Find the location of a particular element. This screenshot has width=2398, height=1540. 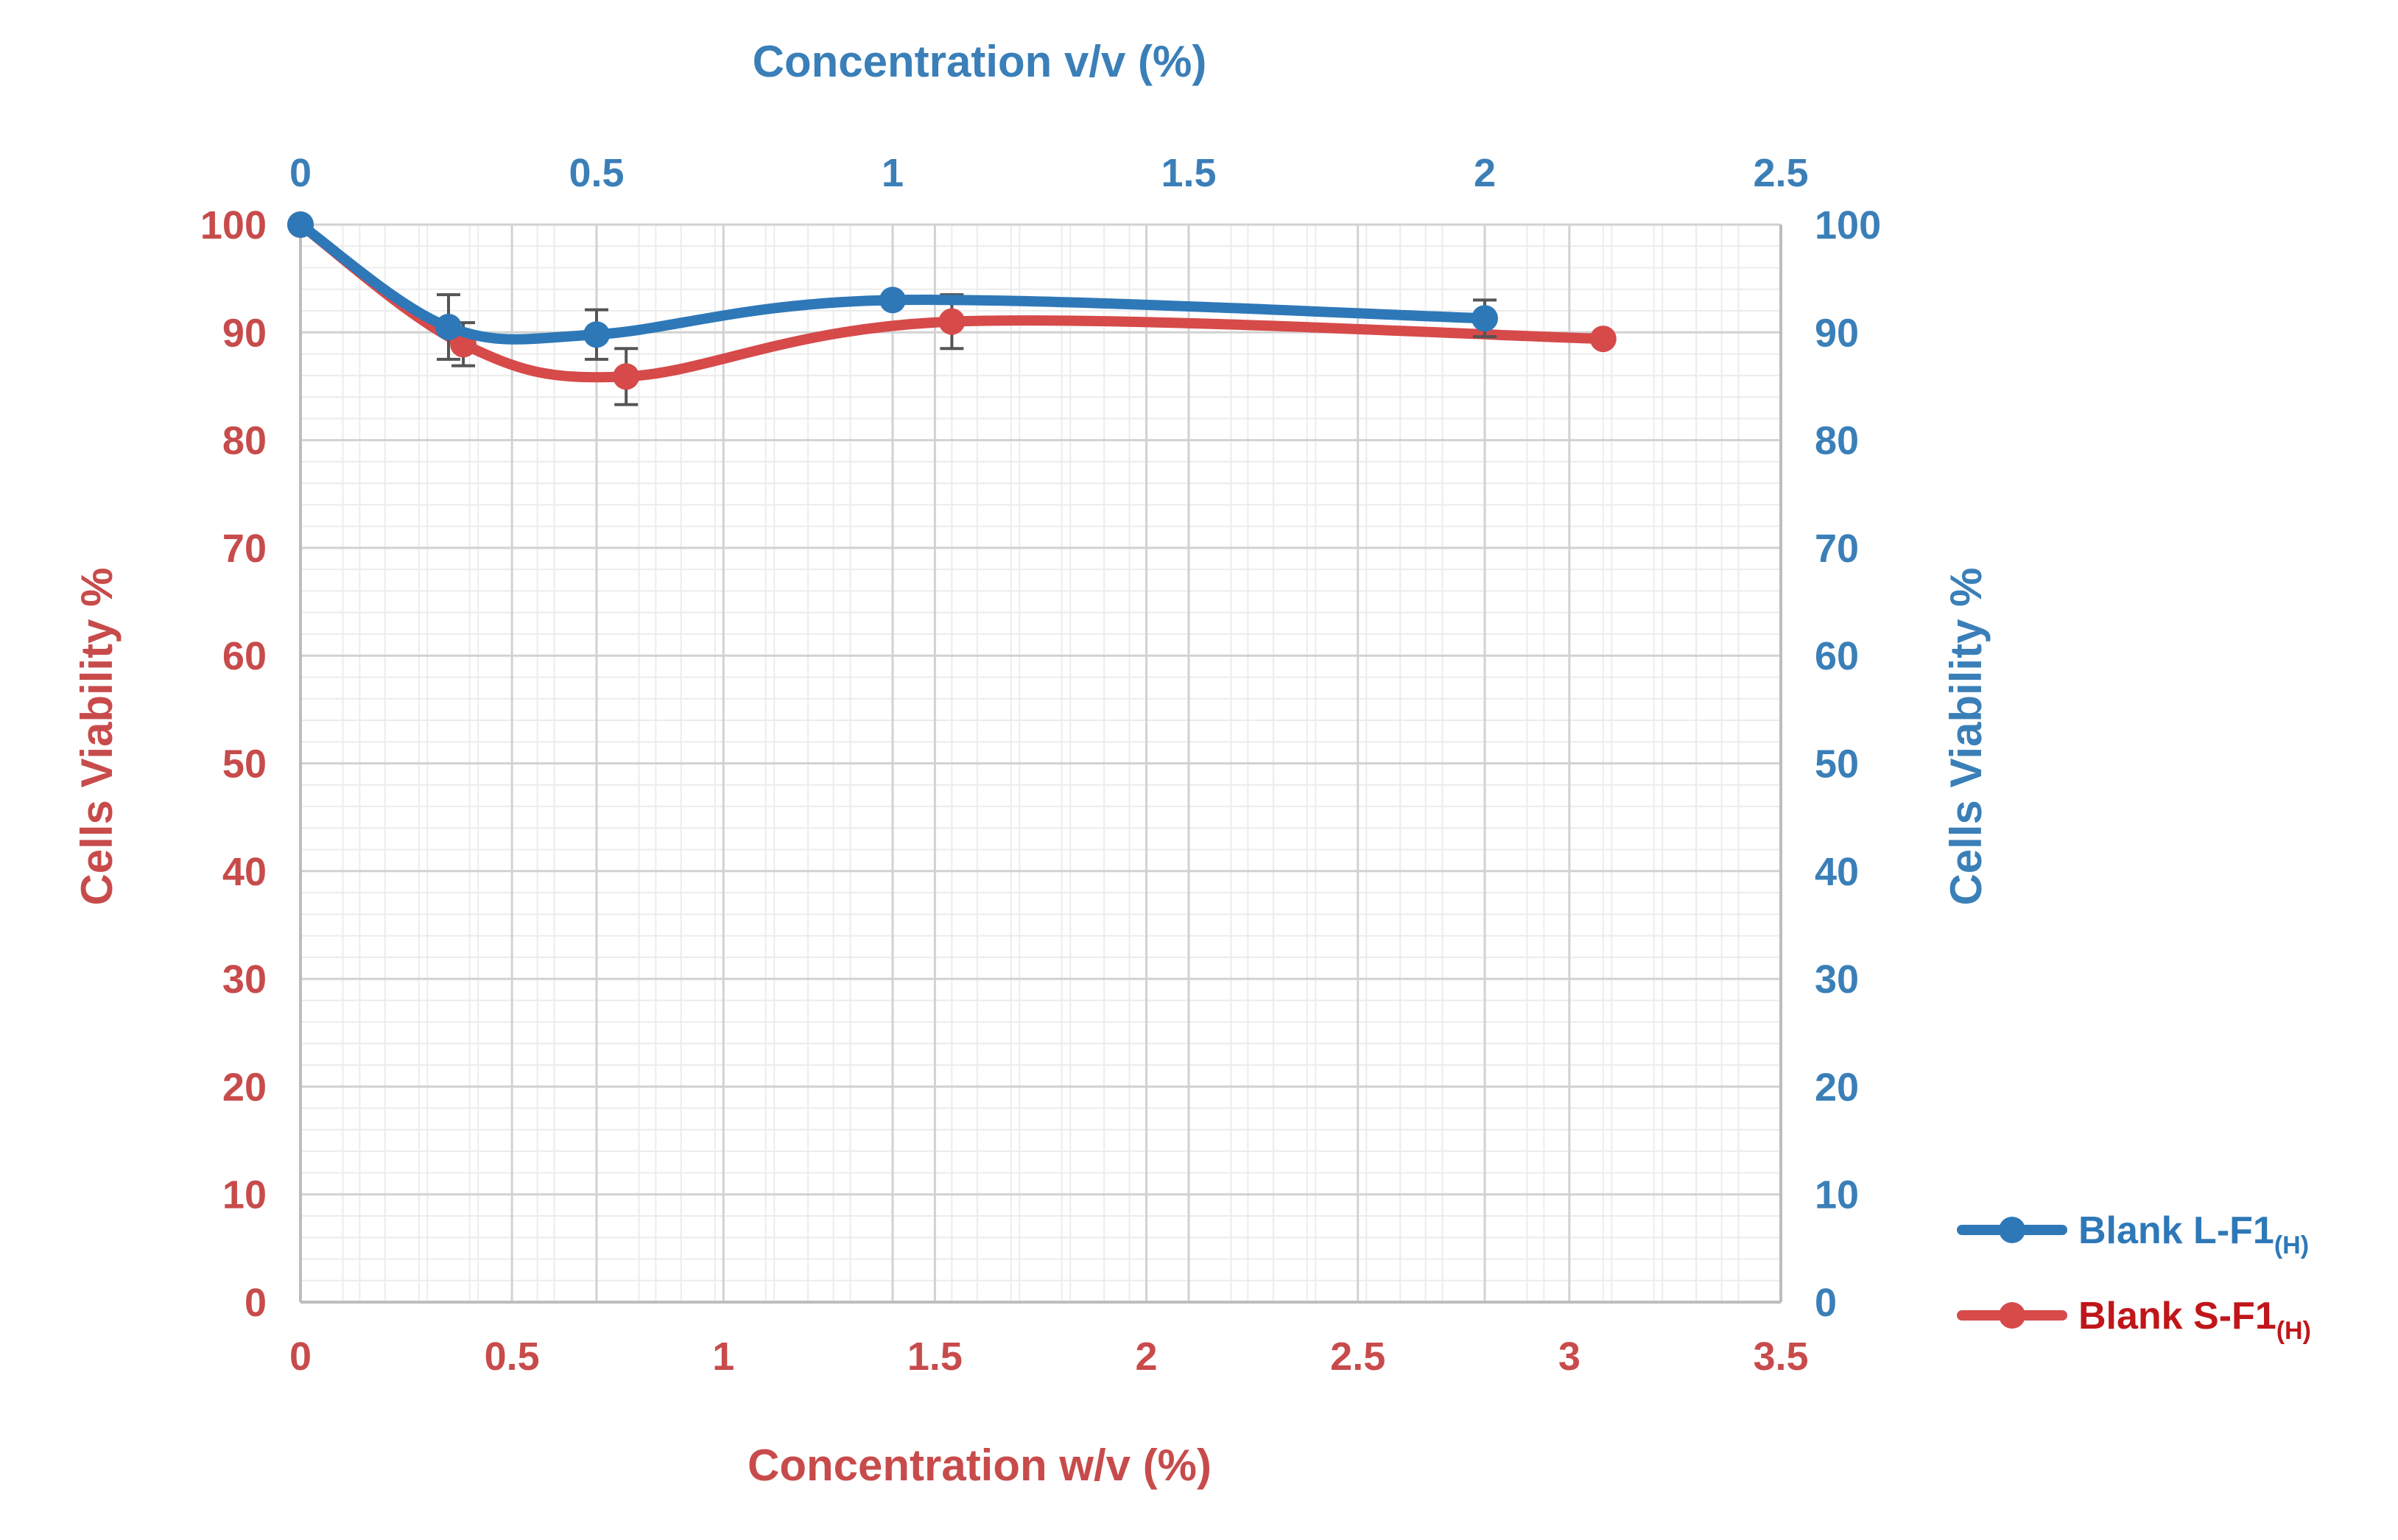

legend-marker-blank-s-f1 is located at coordinates (2012, 1315).